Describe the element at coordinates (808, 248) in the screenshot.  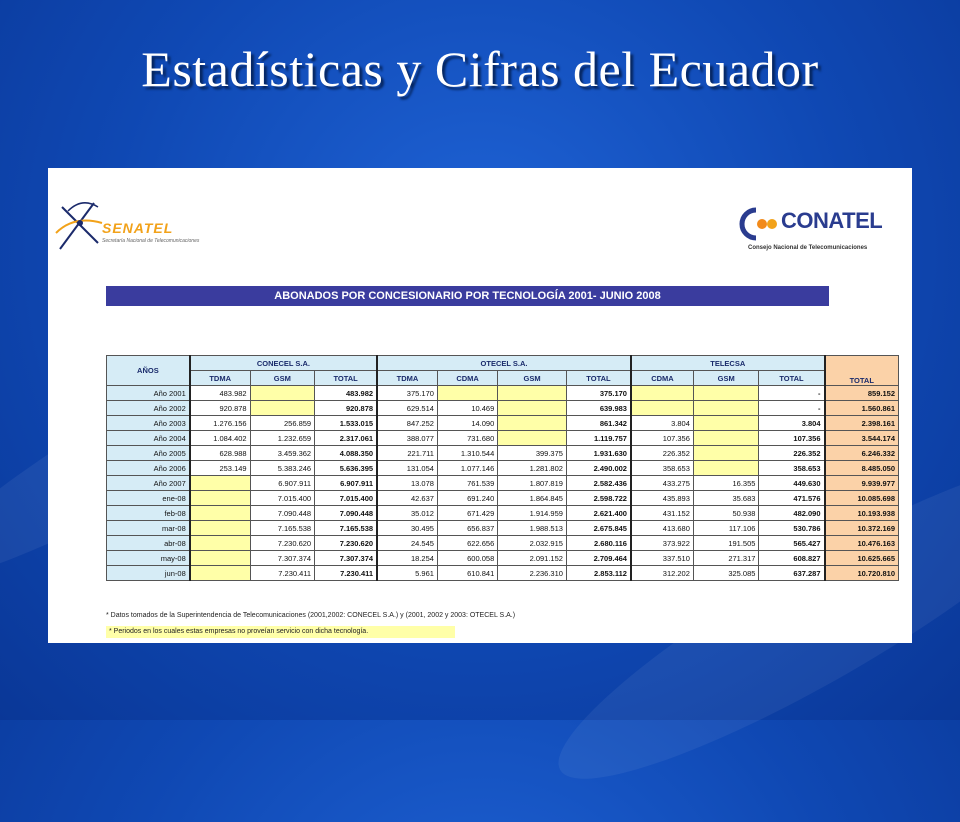
I see `conatel-subtitle: Consejo Nacional de Telecomunicaciones` at that location.